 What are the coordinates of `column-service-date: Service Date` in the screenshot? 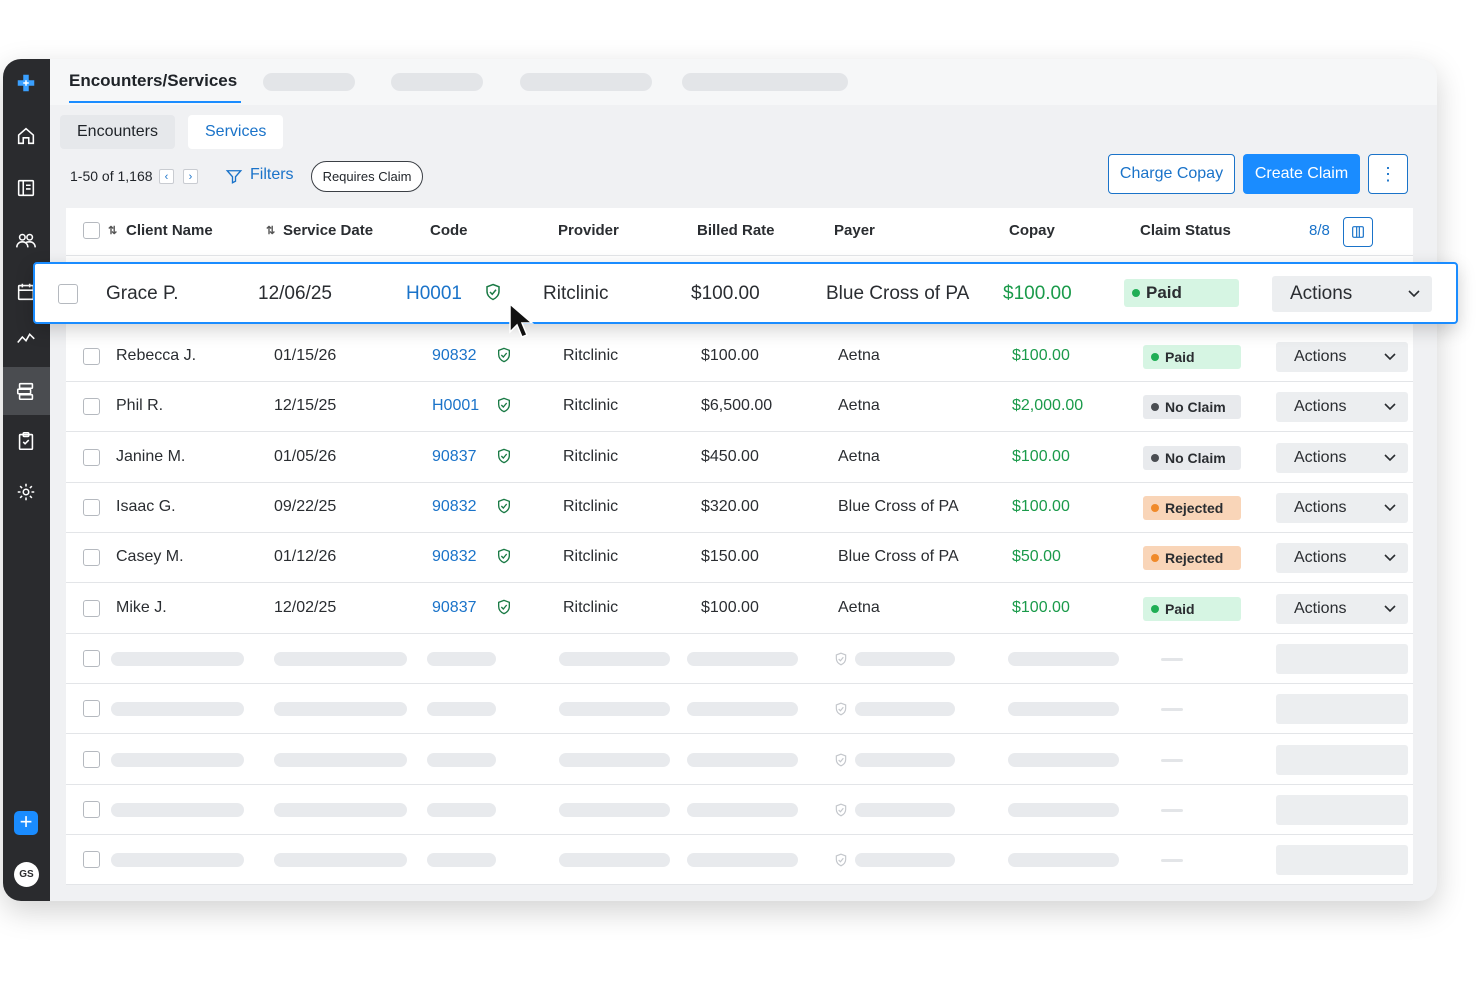 It's located at (328, 230).